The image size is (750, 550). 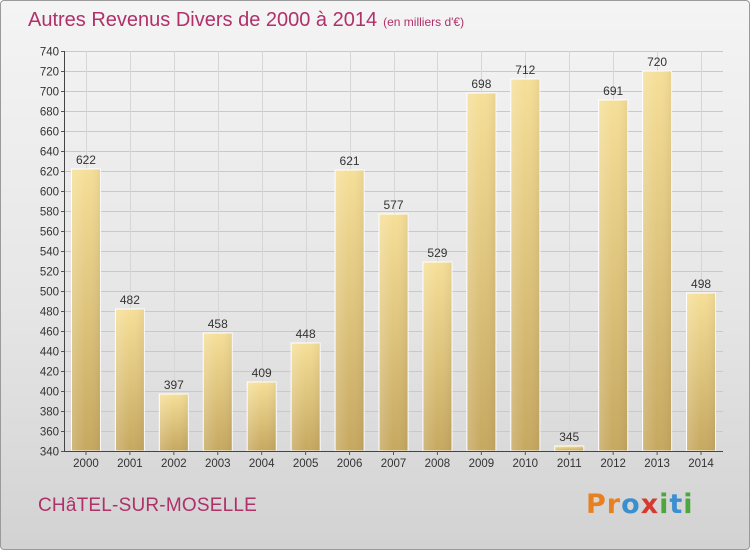 I want to click on x-tick-label: 2013, so click(x=657, y=464).